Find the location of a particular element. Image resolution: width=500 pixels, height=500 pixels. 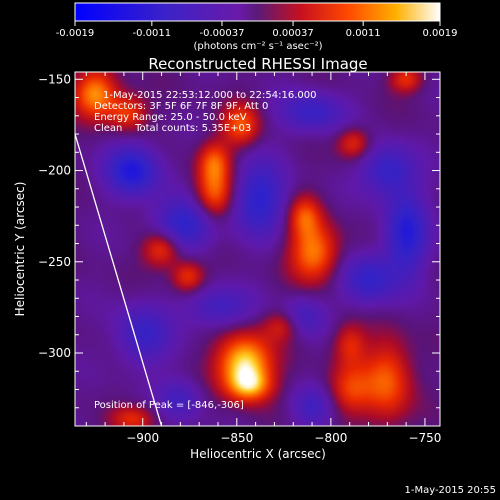

x-tick-label: −850 is located at coordinates (236, 438).